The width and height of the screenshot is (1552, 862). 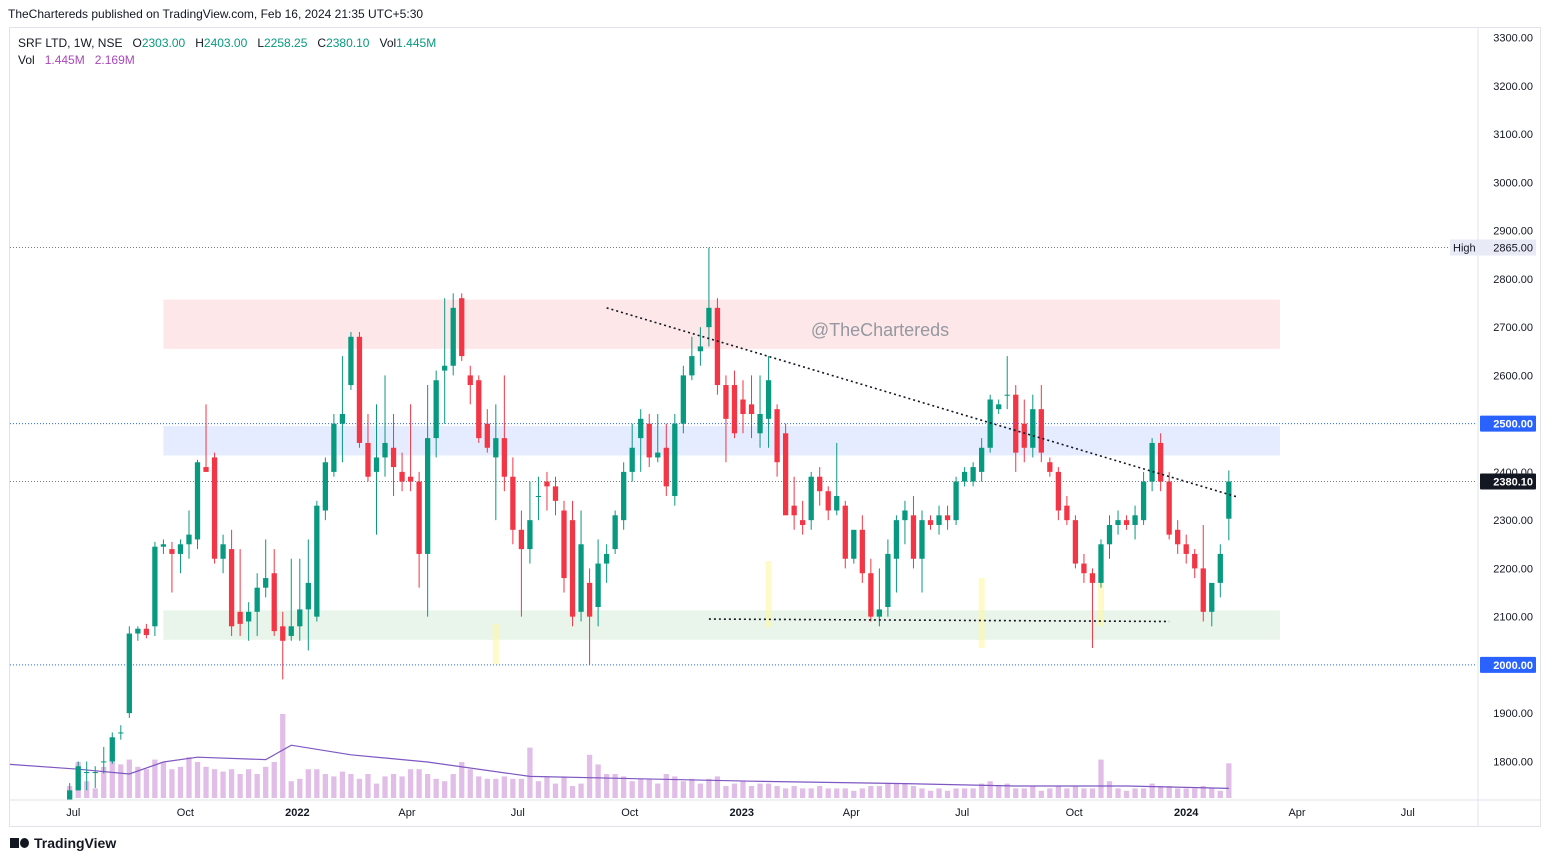 I want to click on wick-highlight, so click(x=1100, y=603).